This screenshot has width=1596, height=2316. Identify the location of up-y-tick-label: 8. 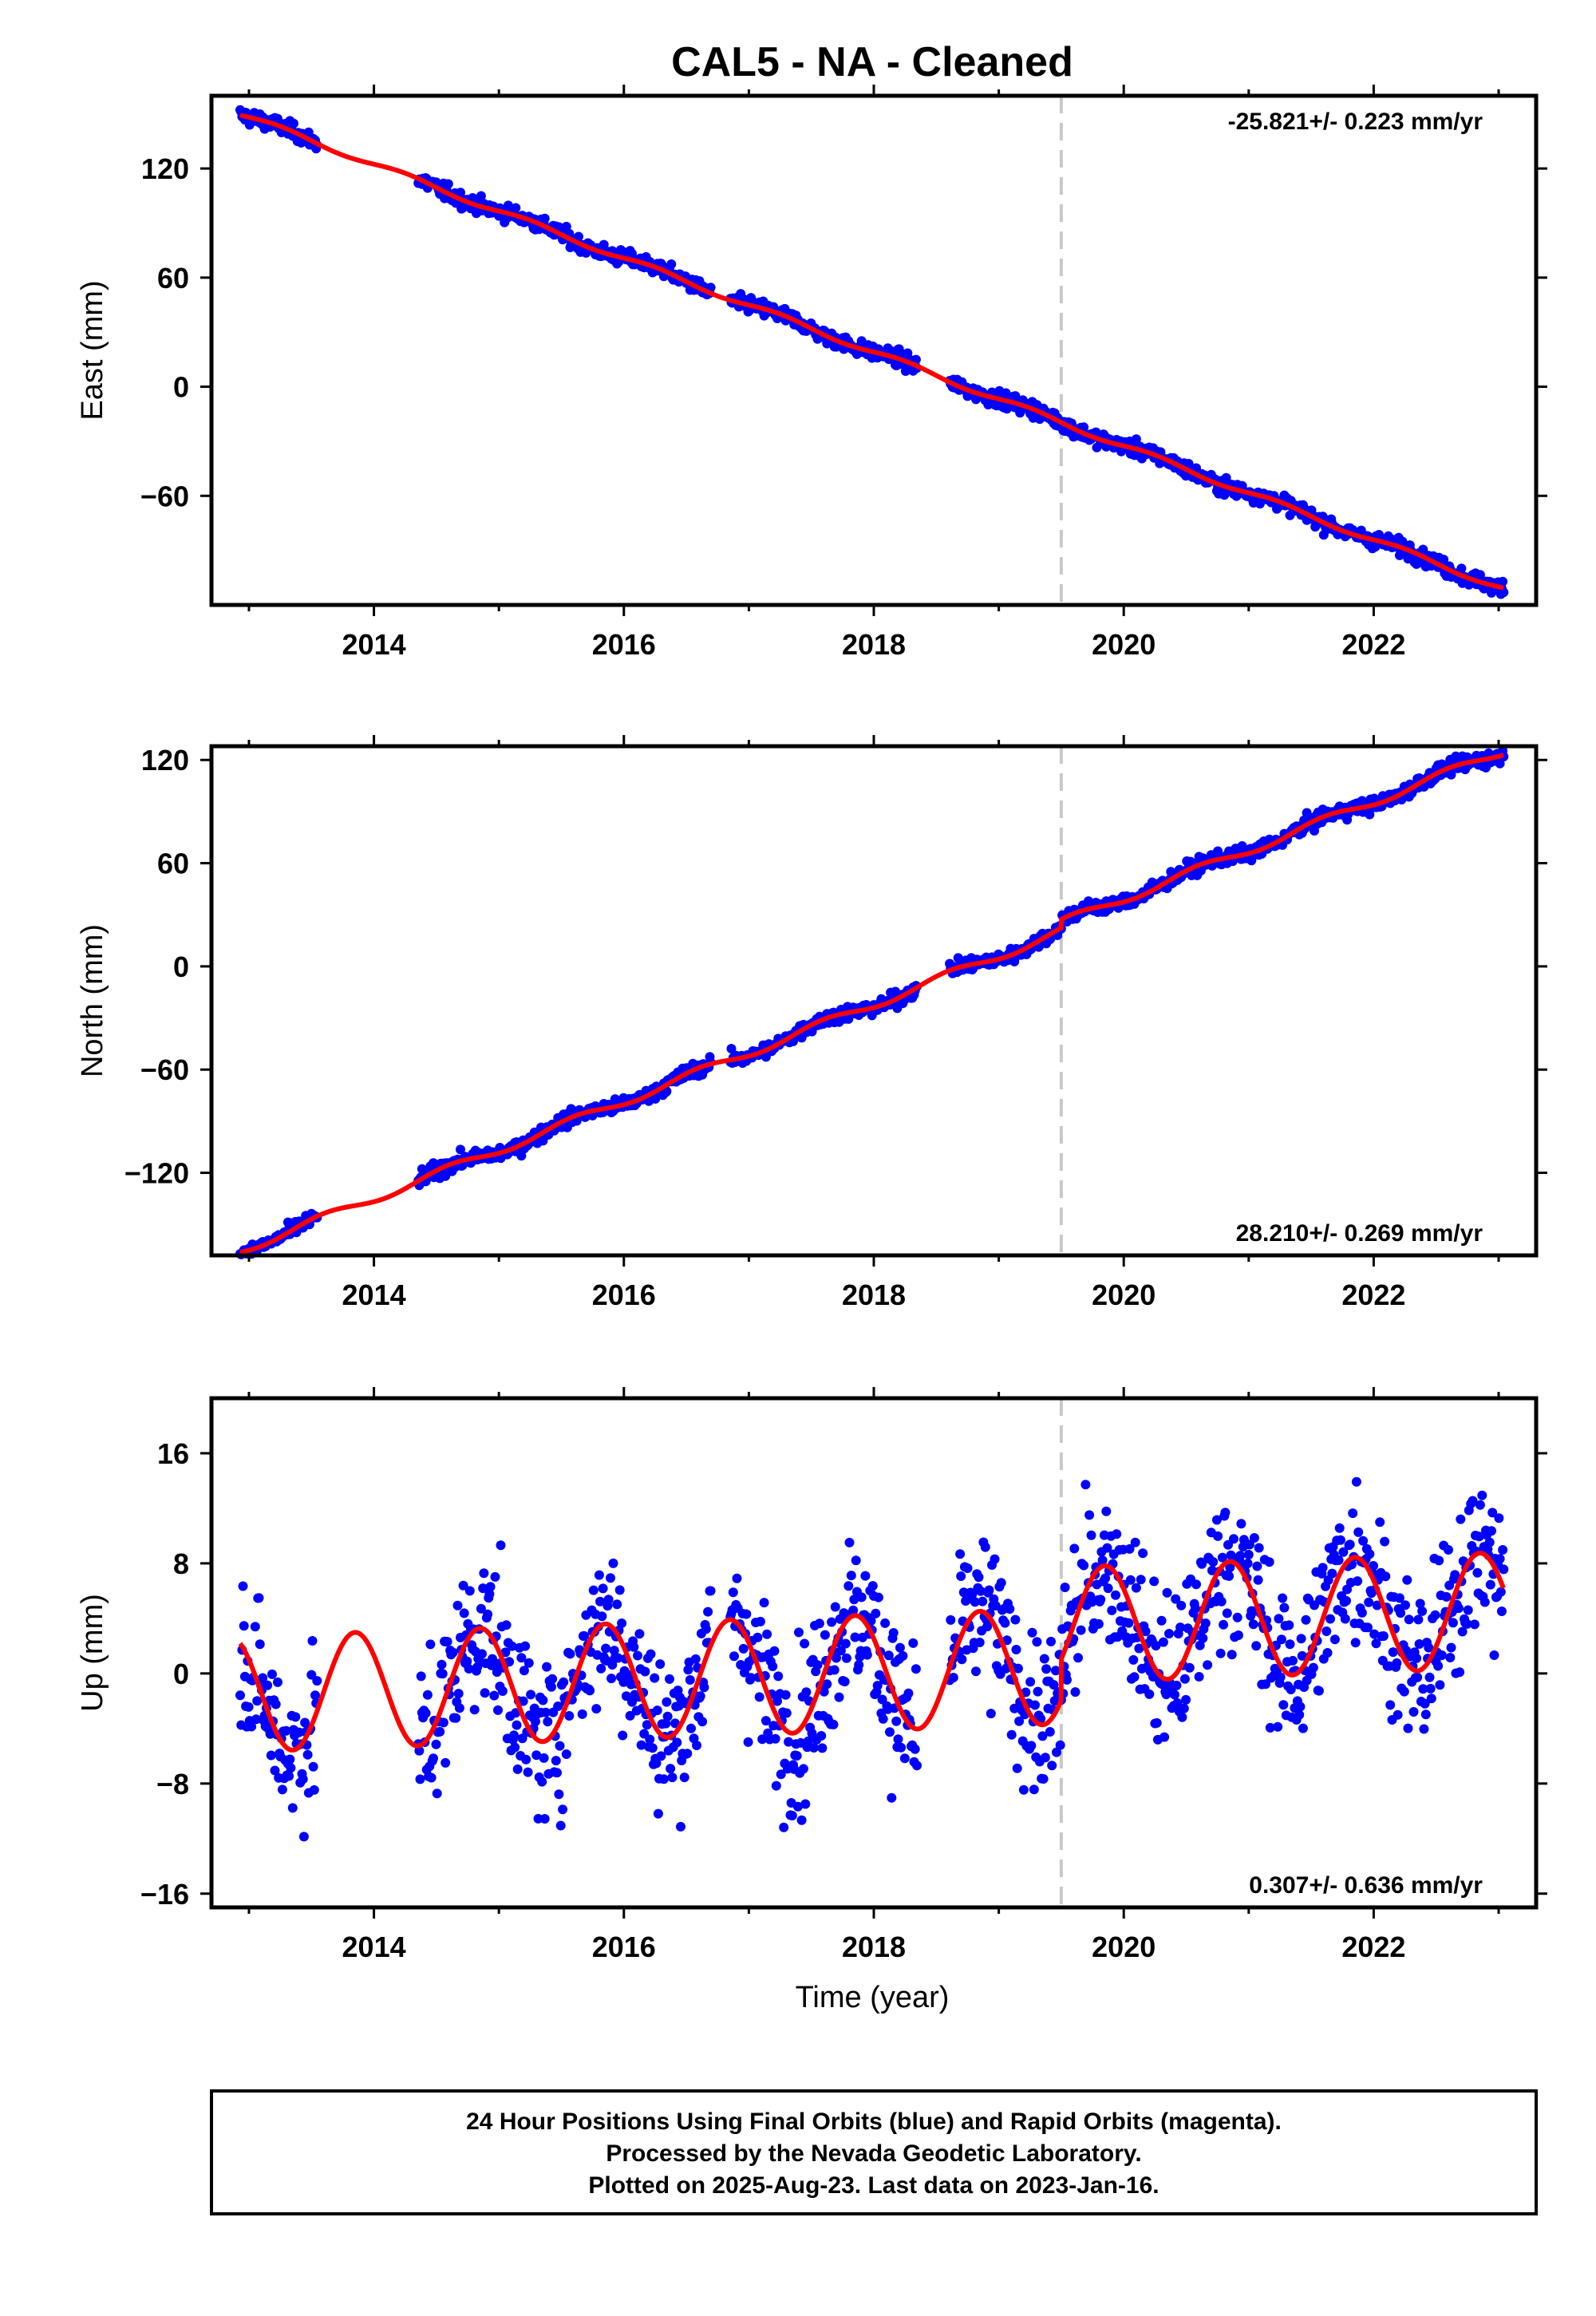
(181, 1563).